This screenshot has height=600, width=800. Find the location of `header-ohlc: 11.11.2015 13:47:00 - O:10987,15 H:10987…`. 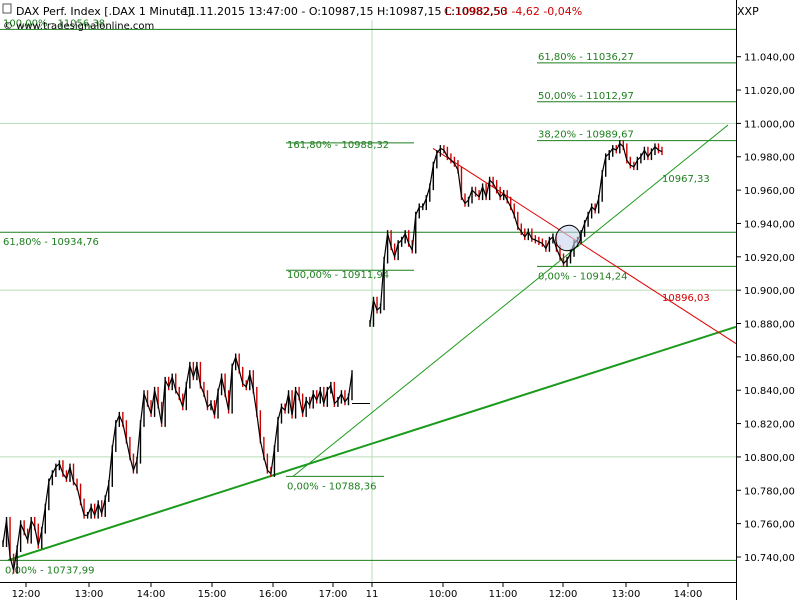

header-ohlc: 11.11.2015 13:47:00 - O:10987,15 H:10987… is located at coordinates (344, 11).